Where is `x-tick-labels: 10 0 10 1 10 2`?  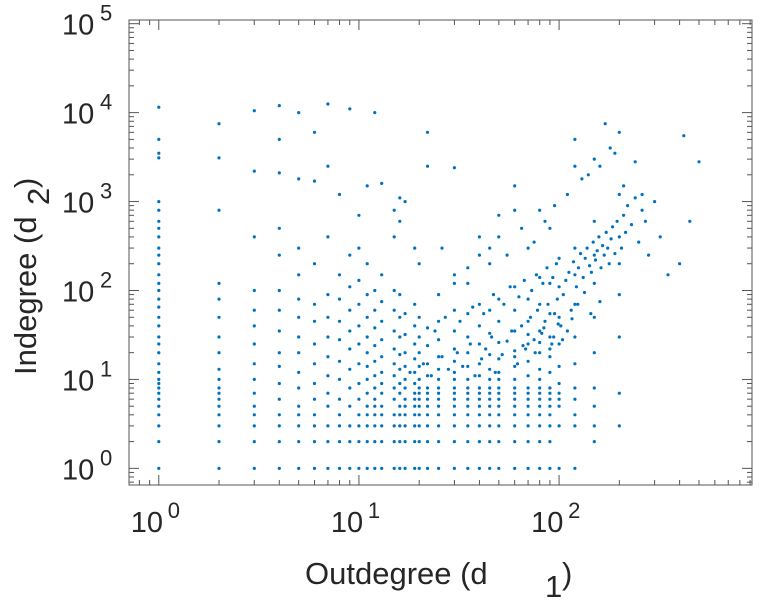
x-tick-labels: 10 0 10 1 10 2 is located at coordinates (356, 518).